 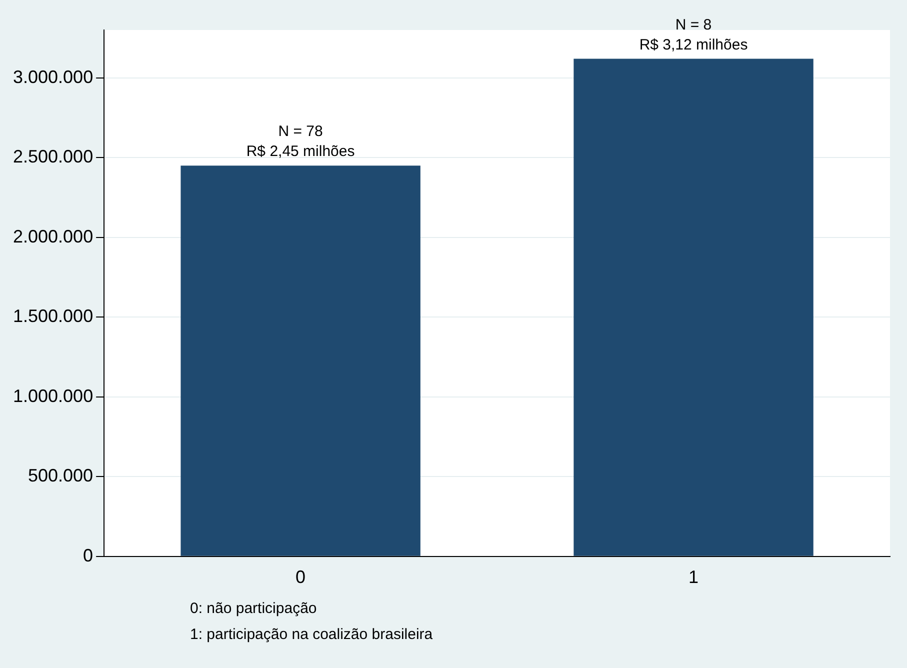 I want to click on x-tick-label: 1, so click(x=693, y=577).